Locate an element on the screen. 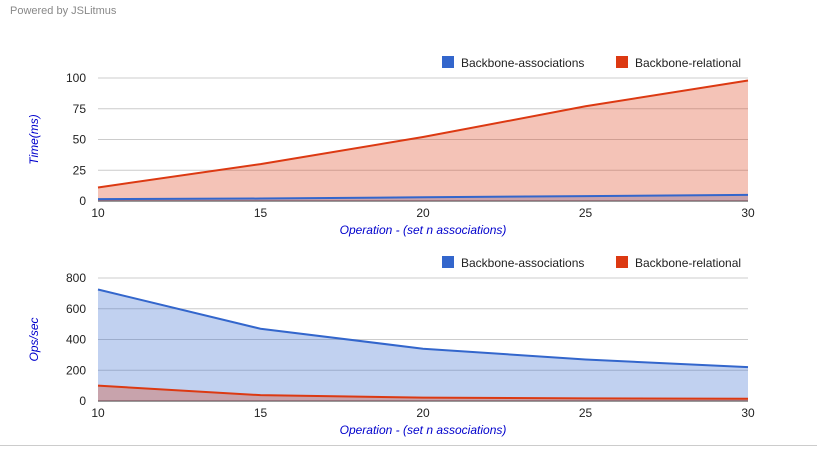 The image size is (817, 449). y-tick-label: 75 is located at coordinates (80, 109).